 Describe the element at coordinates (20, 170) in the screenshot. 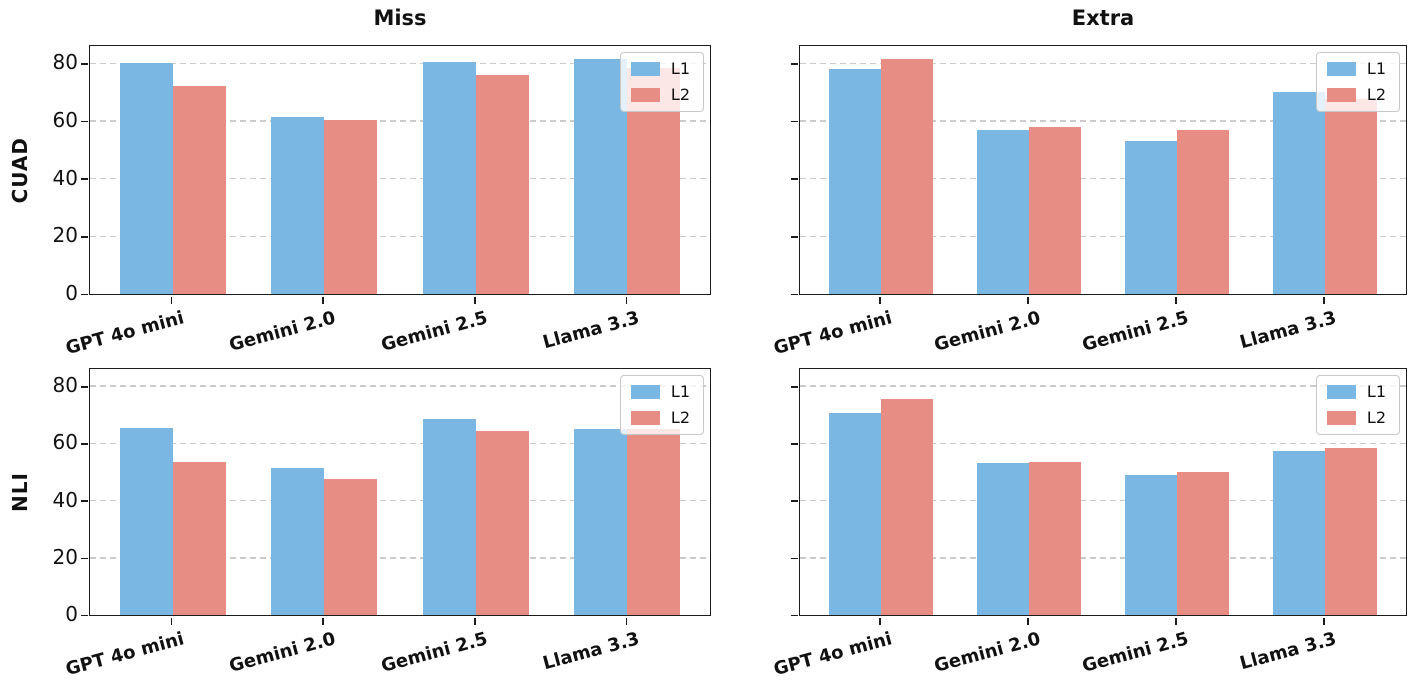

I see `row-label-text: CUAD` at that location.